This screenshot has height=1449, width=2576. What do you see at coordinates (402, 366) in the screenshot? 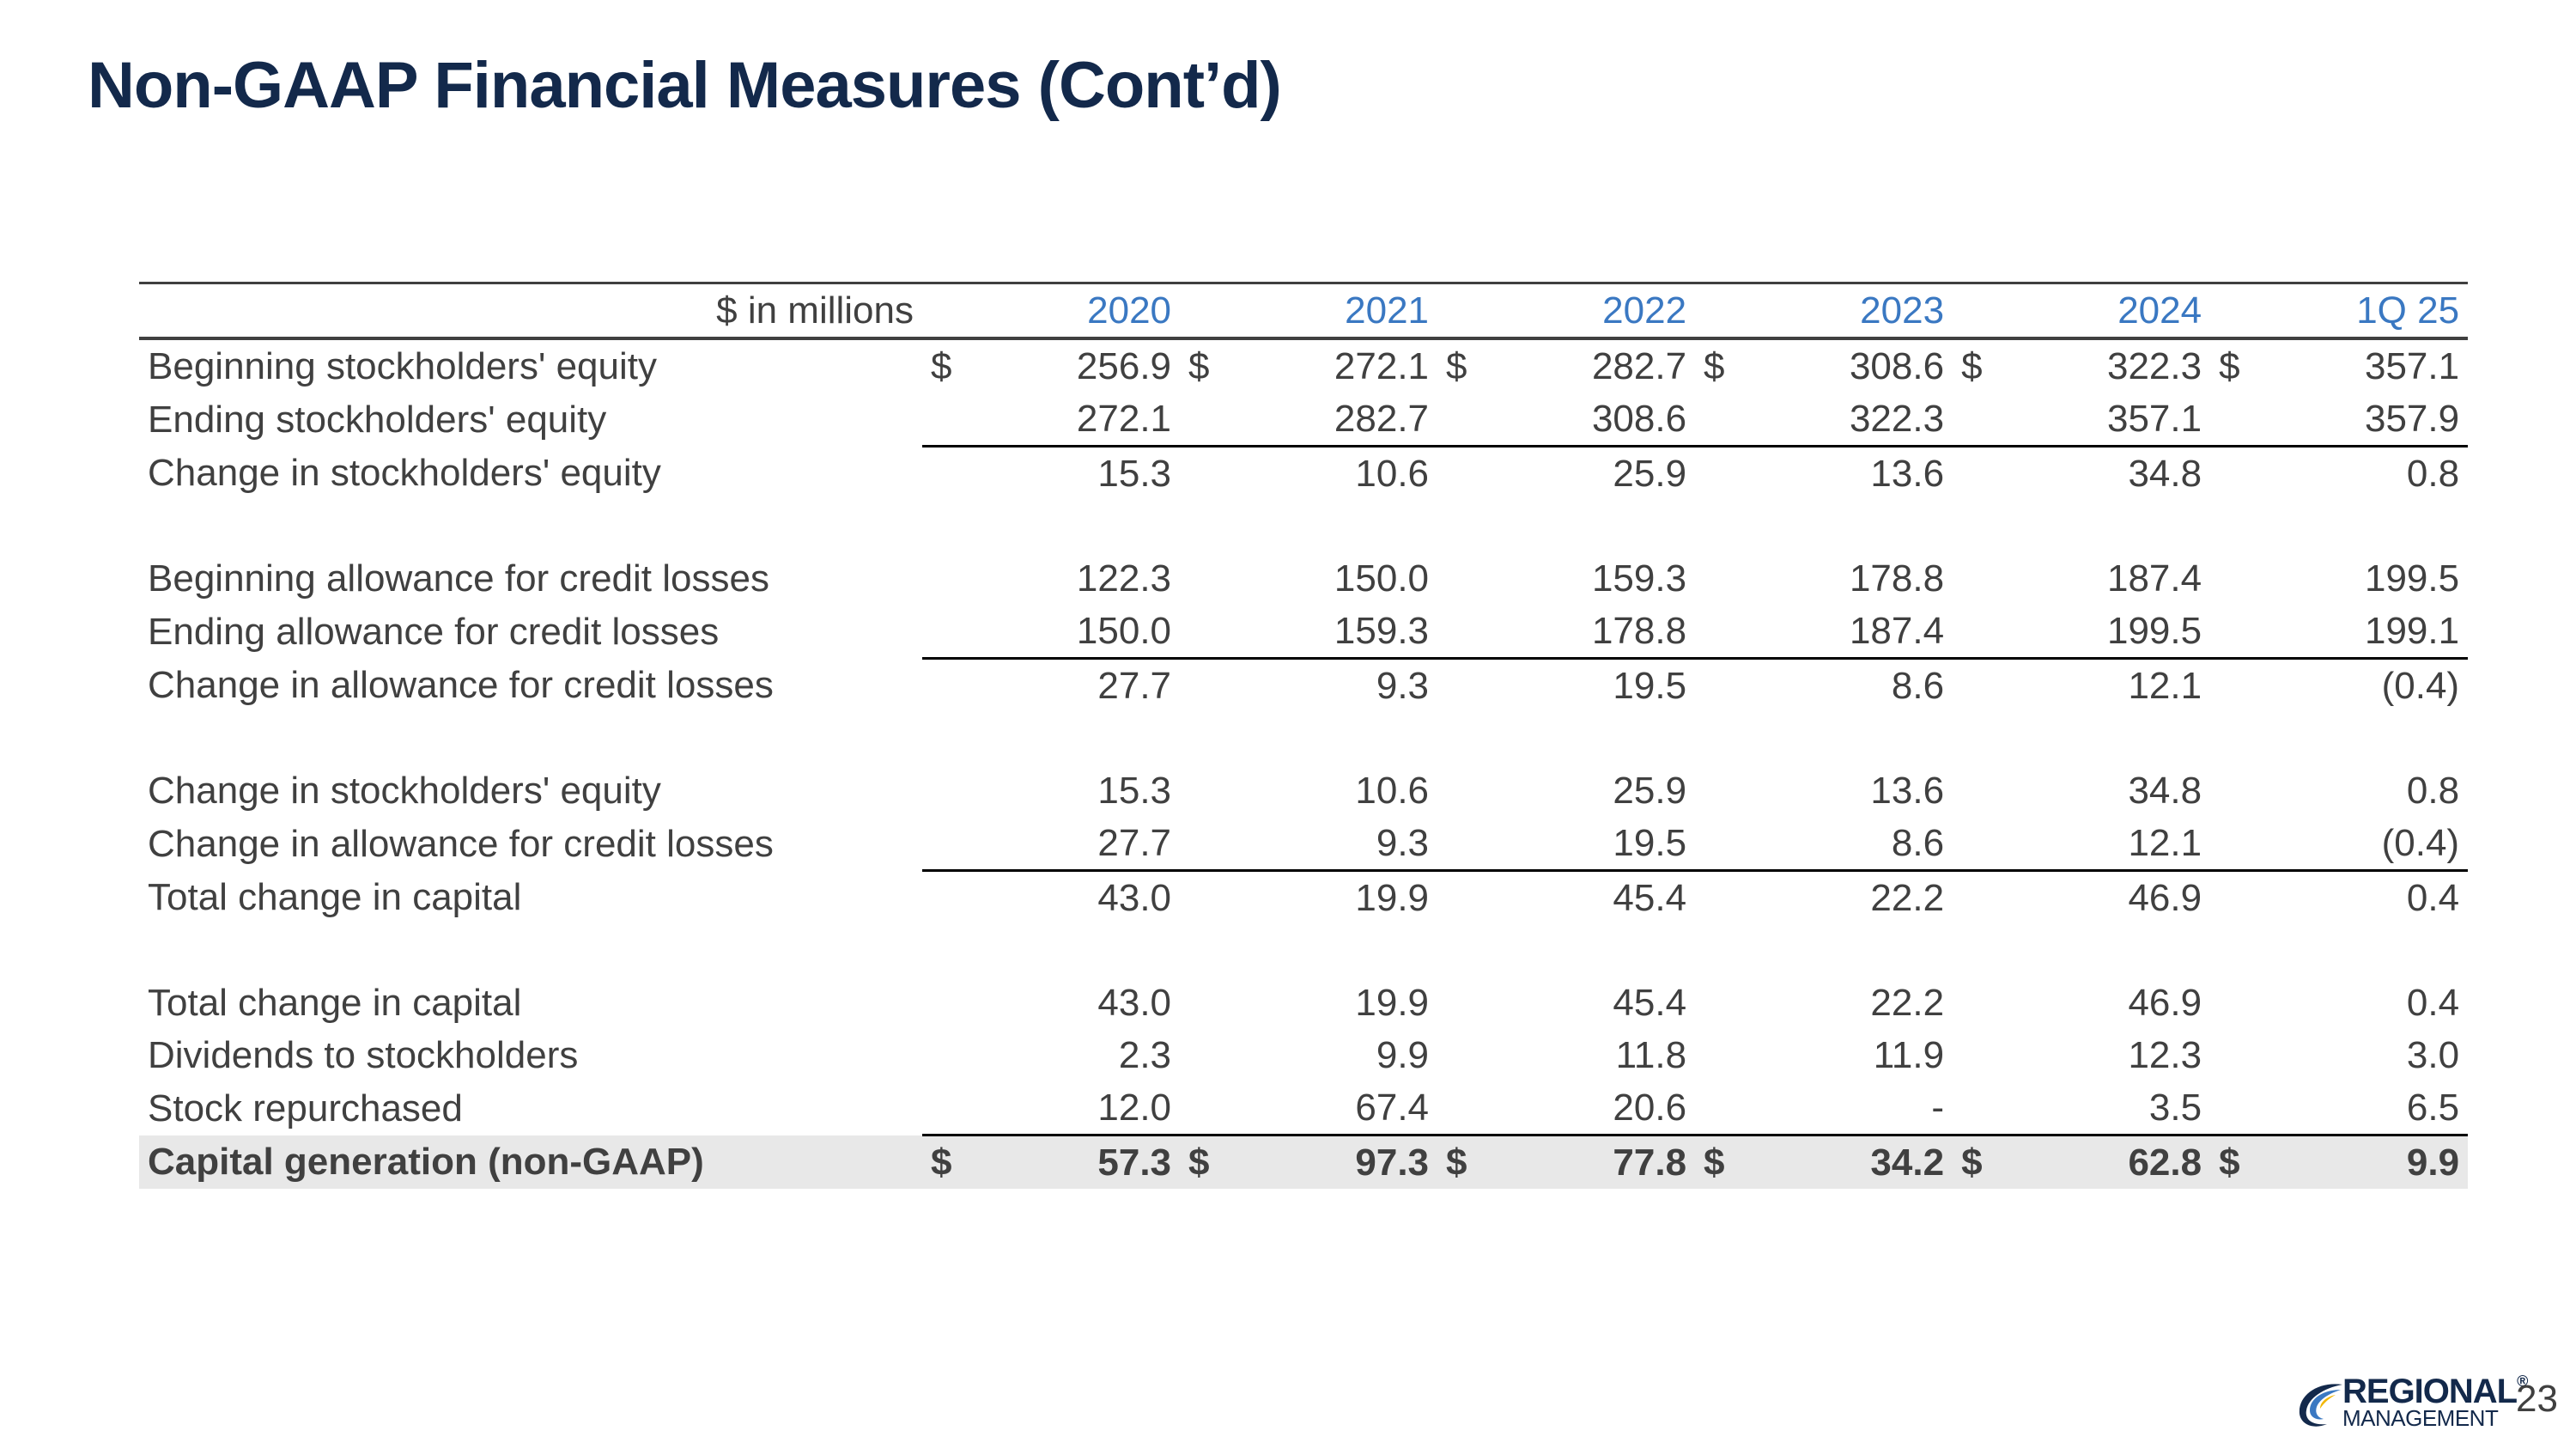
I see `row-label: Beginning stockholders' equity` at bounding box center [402, 366].